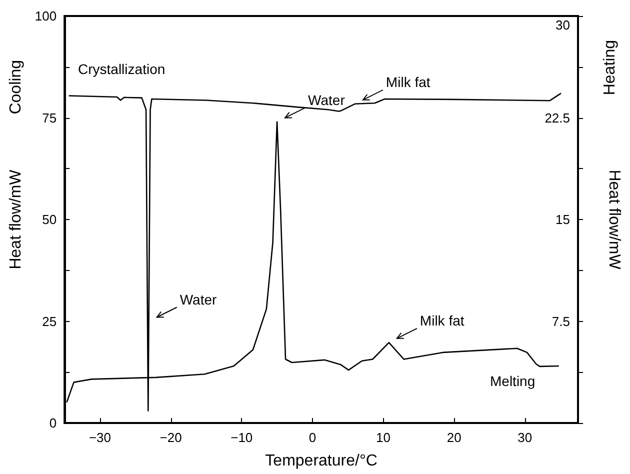 This screenshot has height=474, width=630. I want to click on x-tick-label: 20, so click(454, 437).